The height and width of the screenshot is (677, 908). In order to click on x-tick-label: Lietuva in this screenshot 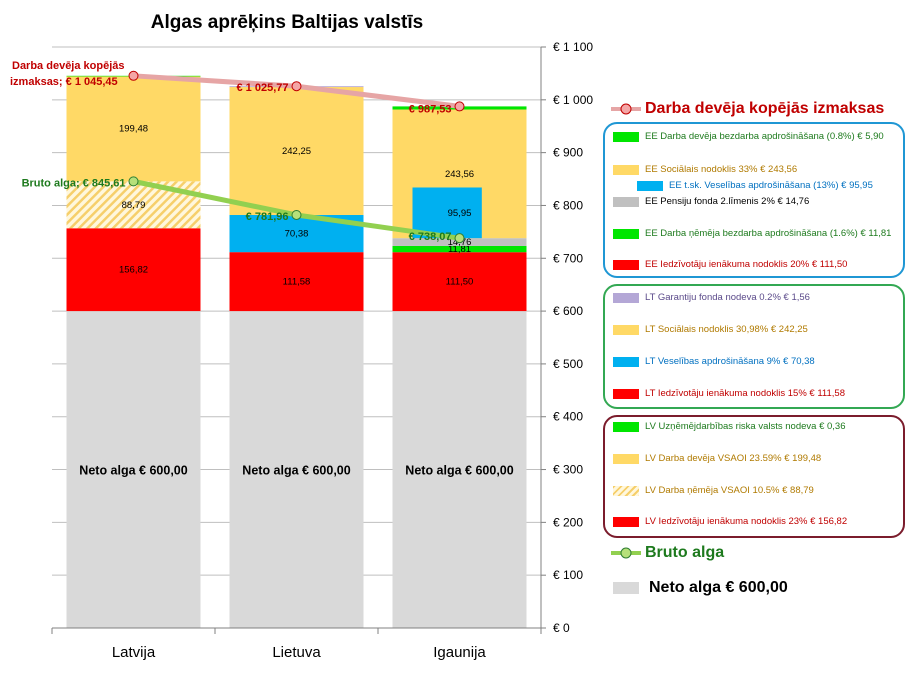, I will do `click(296, 652)`.